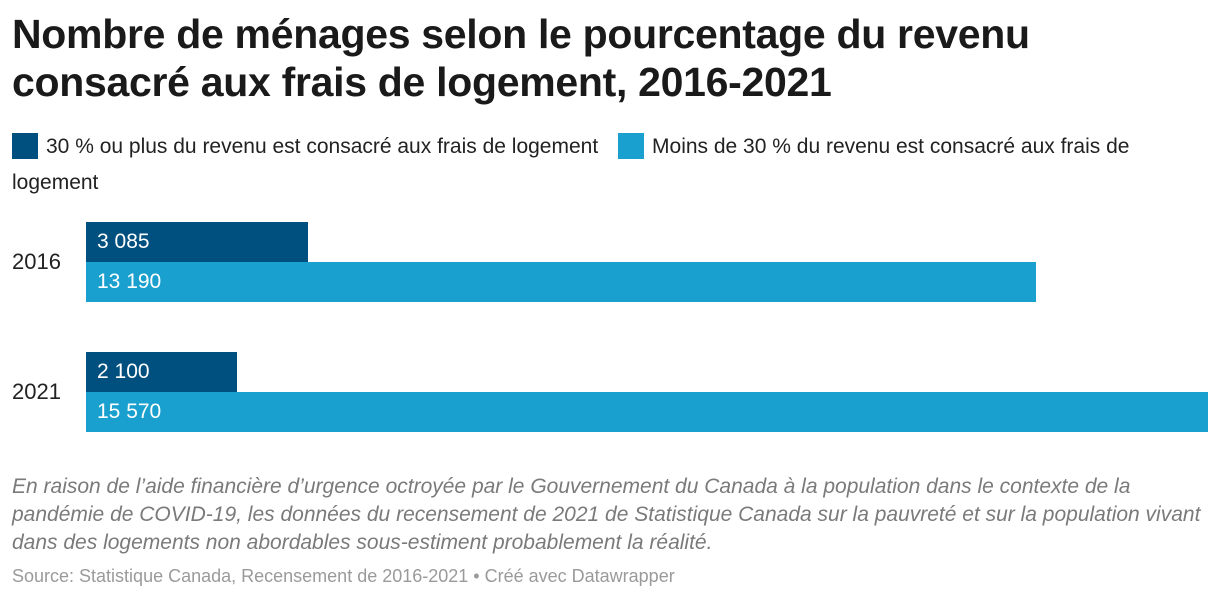  Describe the element at coordinates (197, 242) in the screenshot. I see `bar-2016-series-1: 3 085` at that location.